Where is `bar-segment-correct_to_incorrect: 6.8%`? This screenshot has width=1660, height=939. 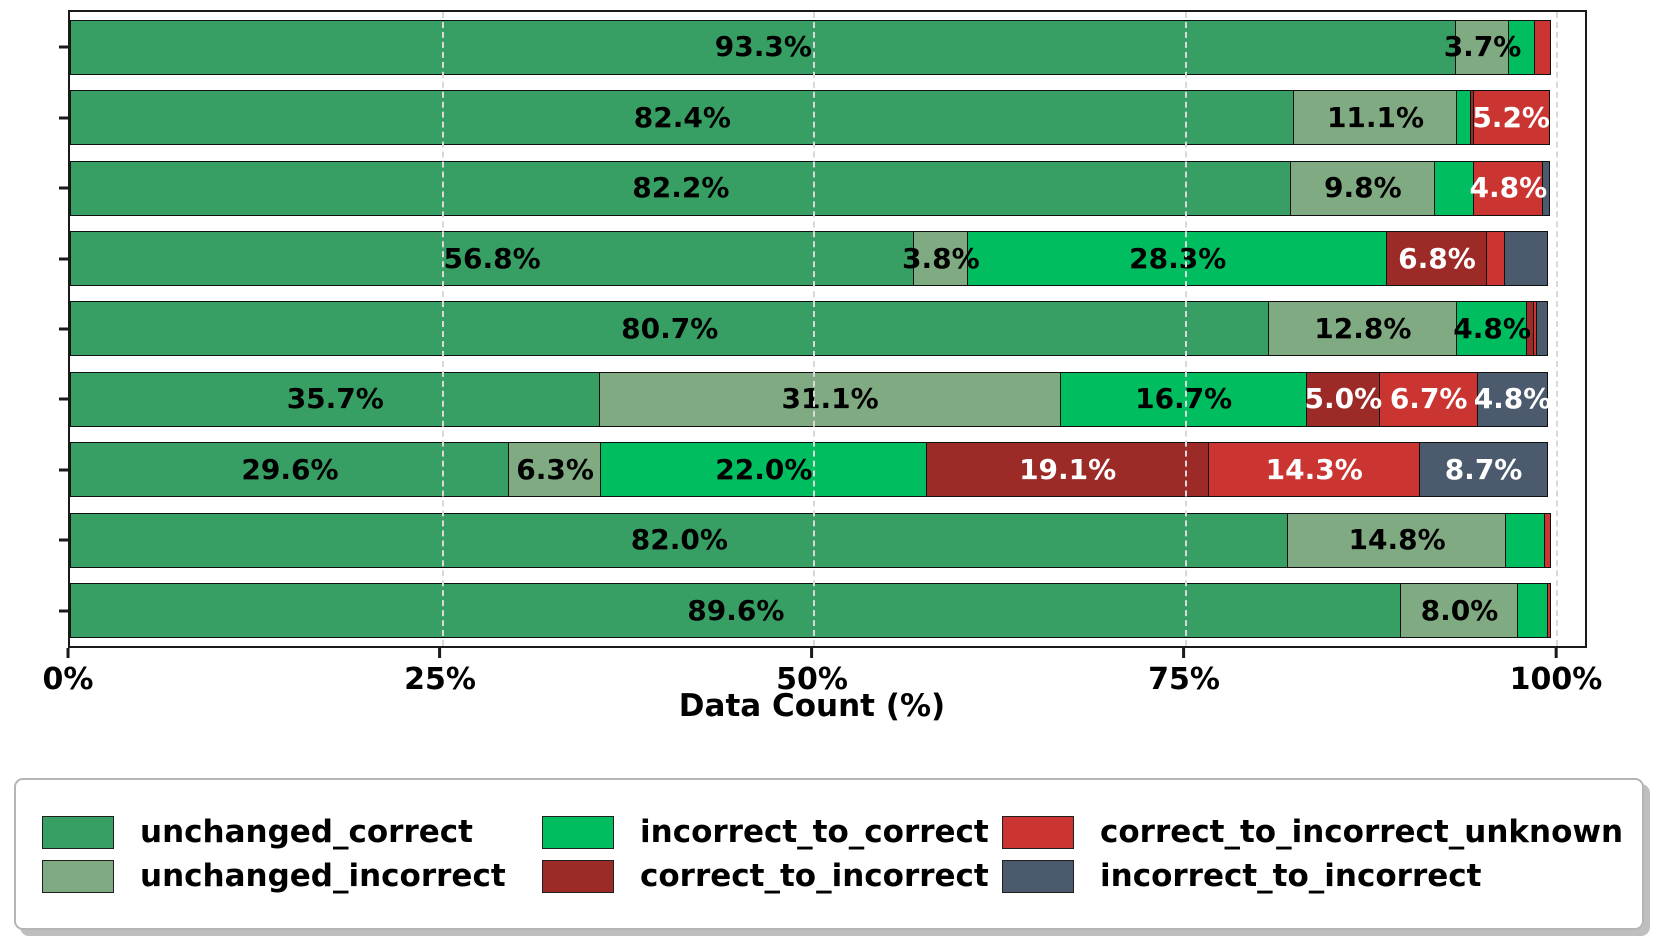
bar-segment-correct_to_incorrect: 6.8% is located at coordinates (1437, 259).